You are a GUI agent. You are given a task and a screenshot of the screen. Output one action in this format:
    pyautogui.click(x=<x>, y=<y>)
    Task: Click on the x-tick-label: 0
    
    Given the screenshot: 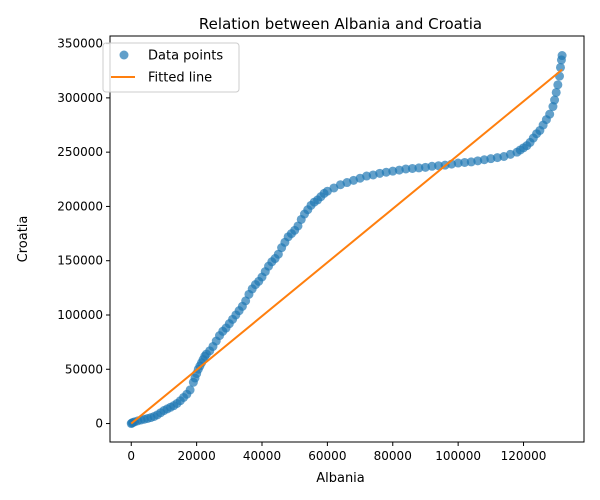 What is the action you would take?
    pyautogui.click(x=131, y=456)
    